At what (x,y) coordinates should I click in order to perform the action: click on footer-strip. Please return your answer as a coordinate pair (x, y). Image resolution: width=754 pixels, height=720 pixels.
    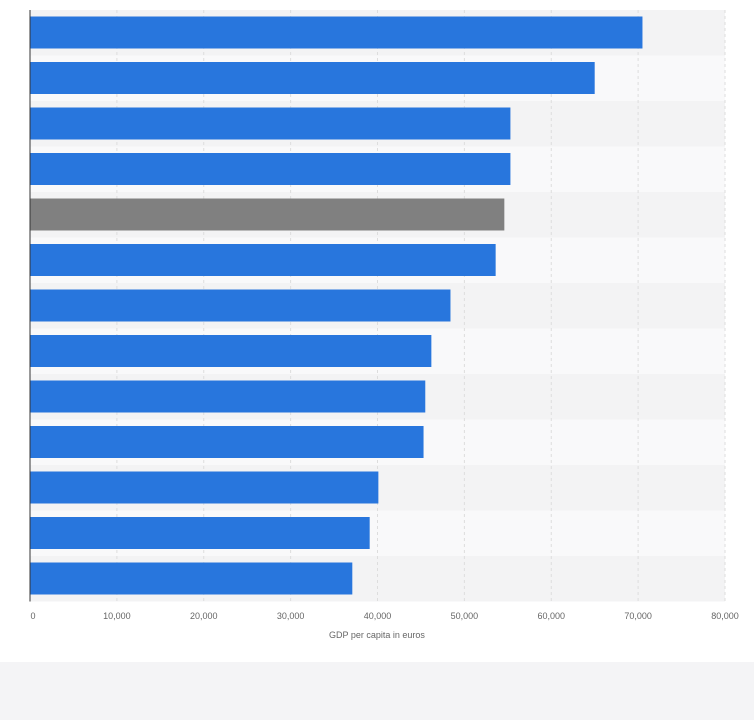
    Looking at the image, I should click on (377, 691).